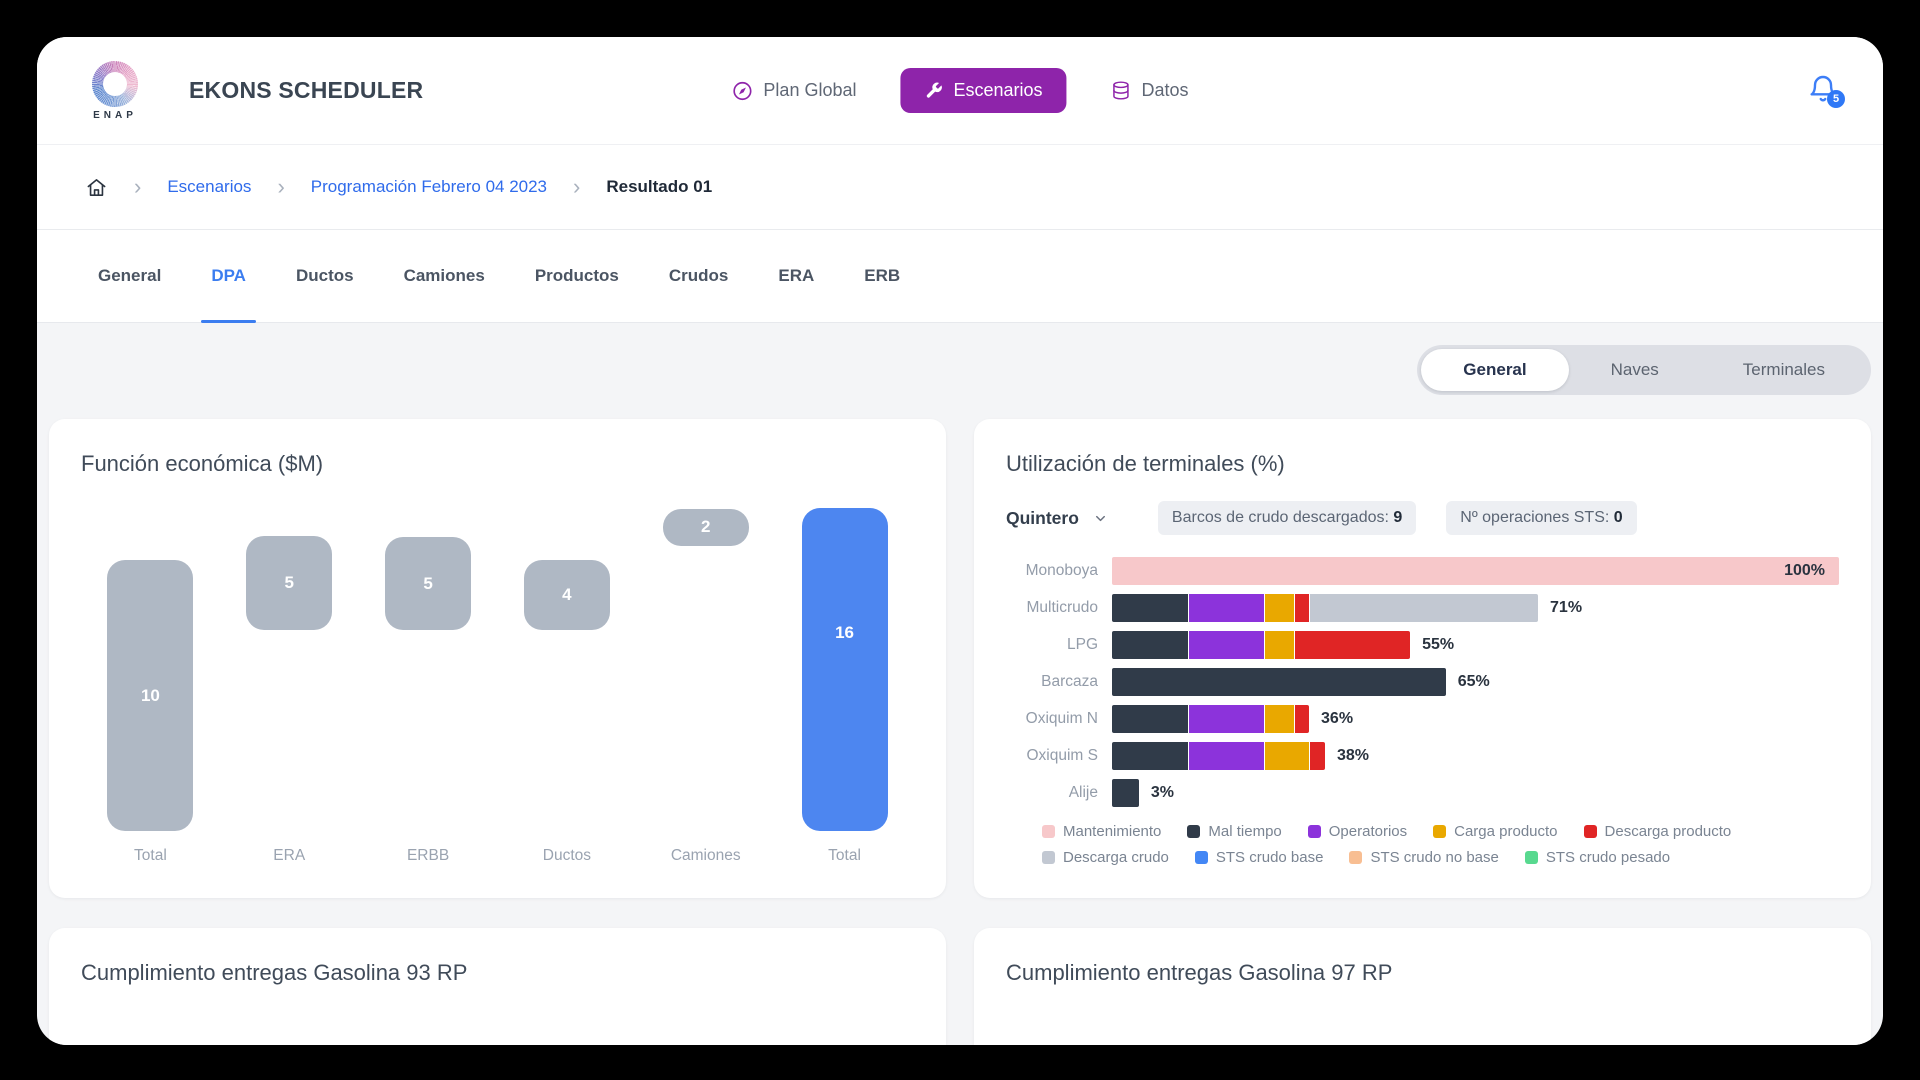  I want to click on nav-item-label: Plan Global, so click(810, 90).